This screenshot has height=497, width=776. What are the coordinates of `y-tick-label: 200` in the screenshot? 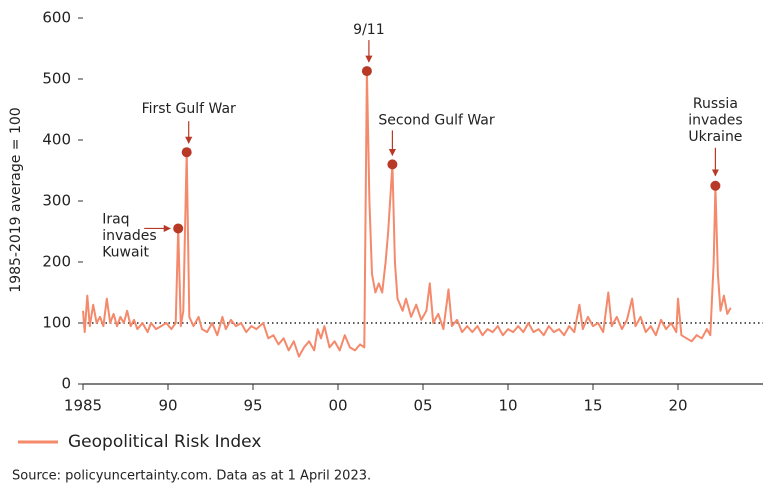 It's located at (56, 262).